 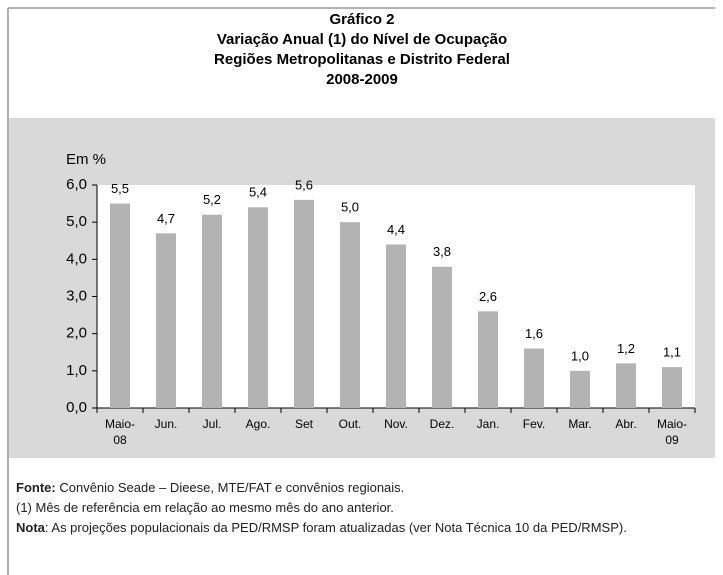 I want to click on source-label: Fonte:, so click(x=36, y=487).